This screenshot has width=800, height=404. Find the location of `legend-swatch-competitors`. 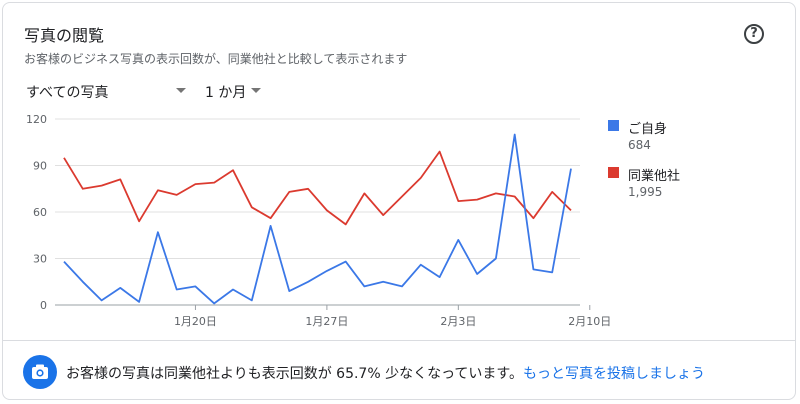

legend-swatch-competitors is located at coordinates (613, 172).